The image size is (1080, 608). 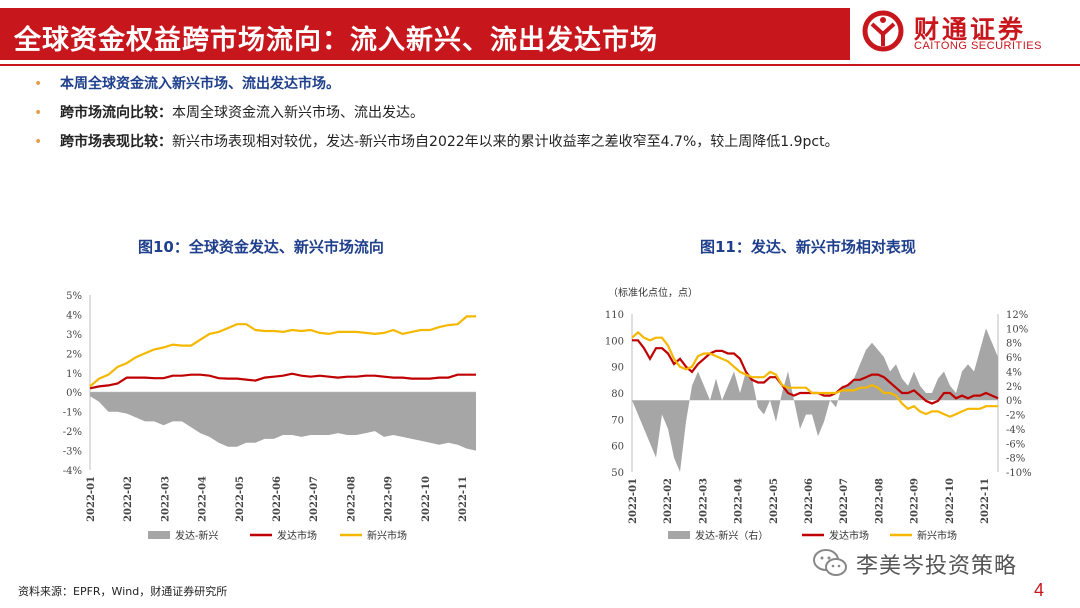 I want to click on y-tick-label-right: 2%, so click(x=1014, y=387).